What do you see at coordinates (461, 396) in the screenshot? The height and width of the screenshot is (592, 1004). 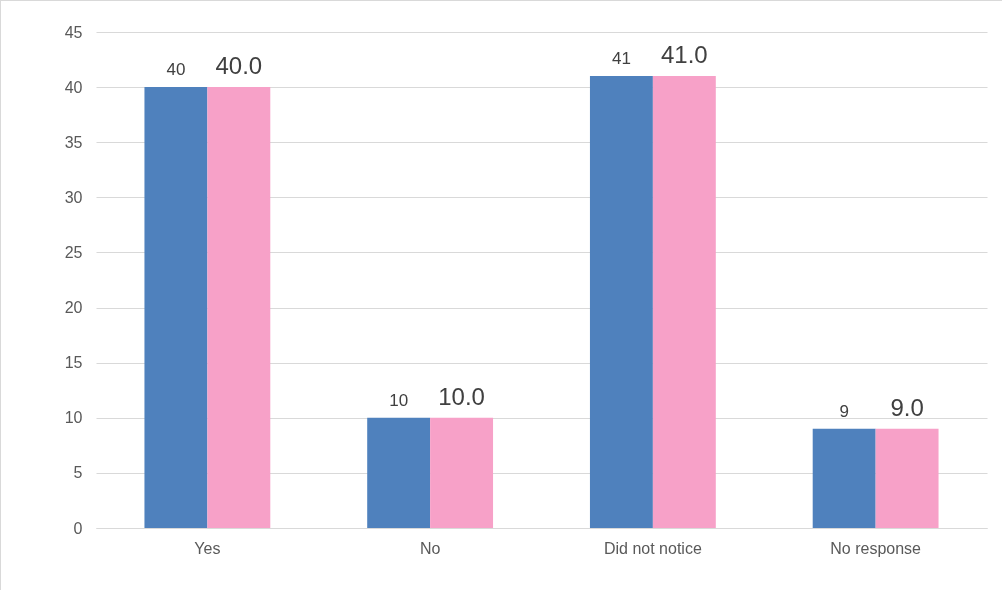 I see `data-label: 10.0` at bounding box center [461, 396].